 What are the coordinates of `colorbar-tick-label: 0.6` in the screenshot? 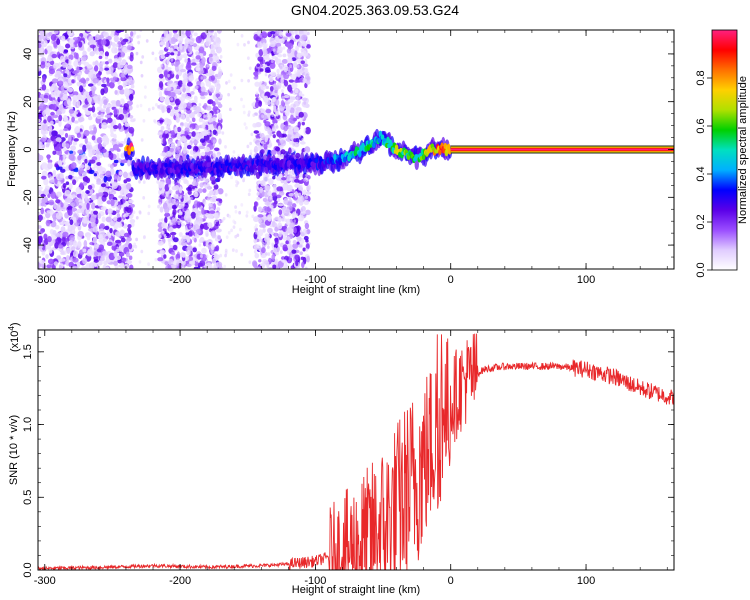 It's located at (701, 125).